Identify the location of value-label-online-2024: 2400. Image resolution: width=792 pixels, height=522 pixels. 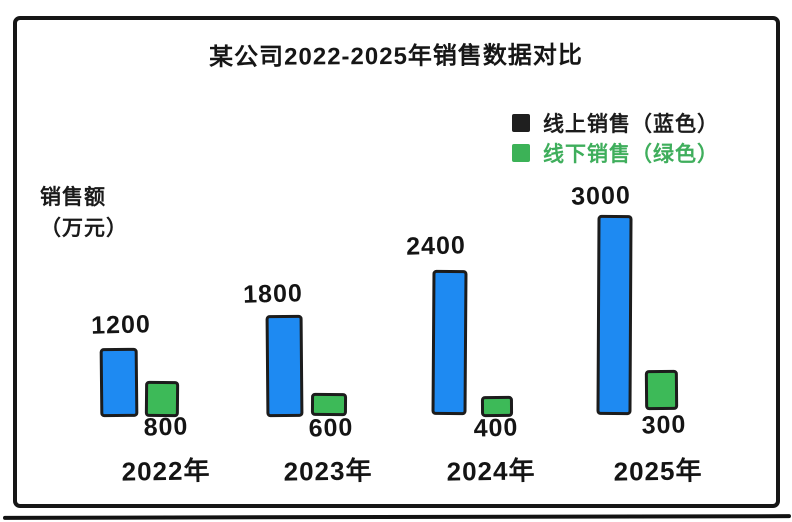
(436, 246).